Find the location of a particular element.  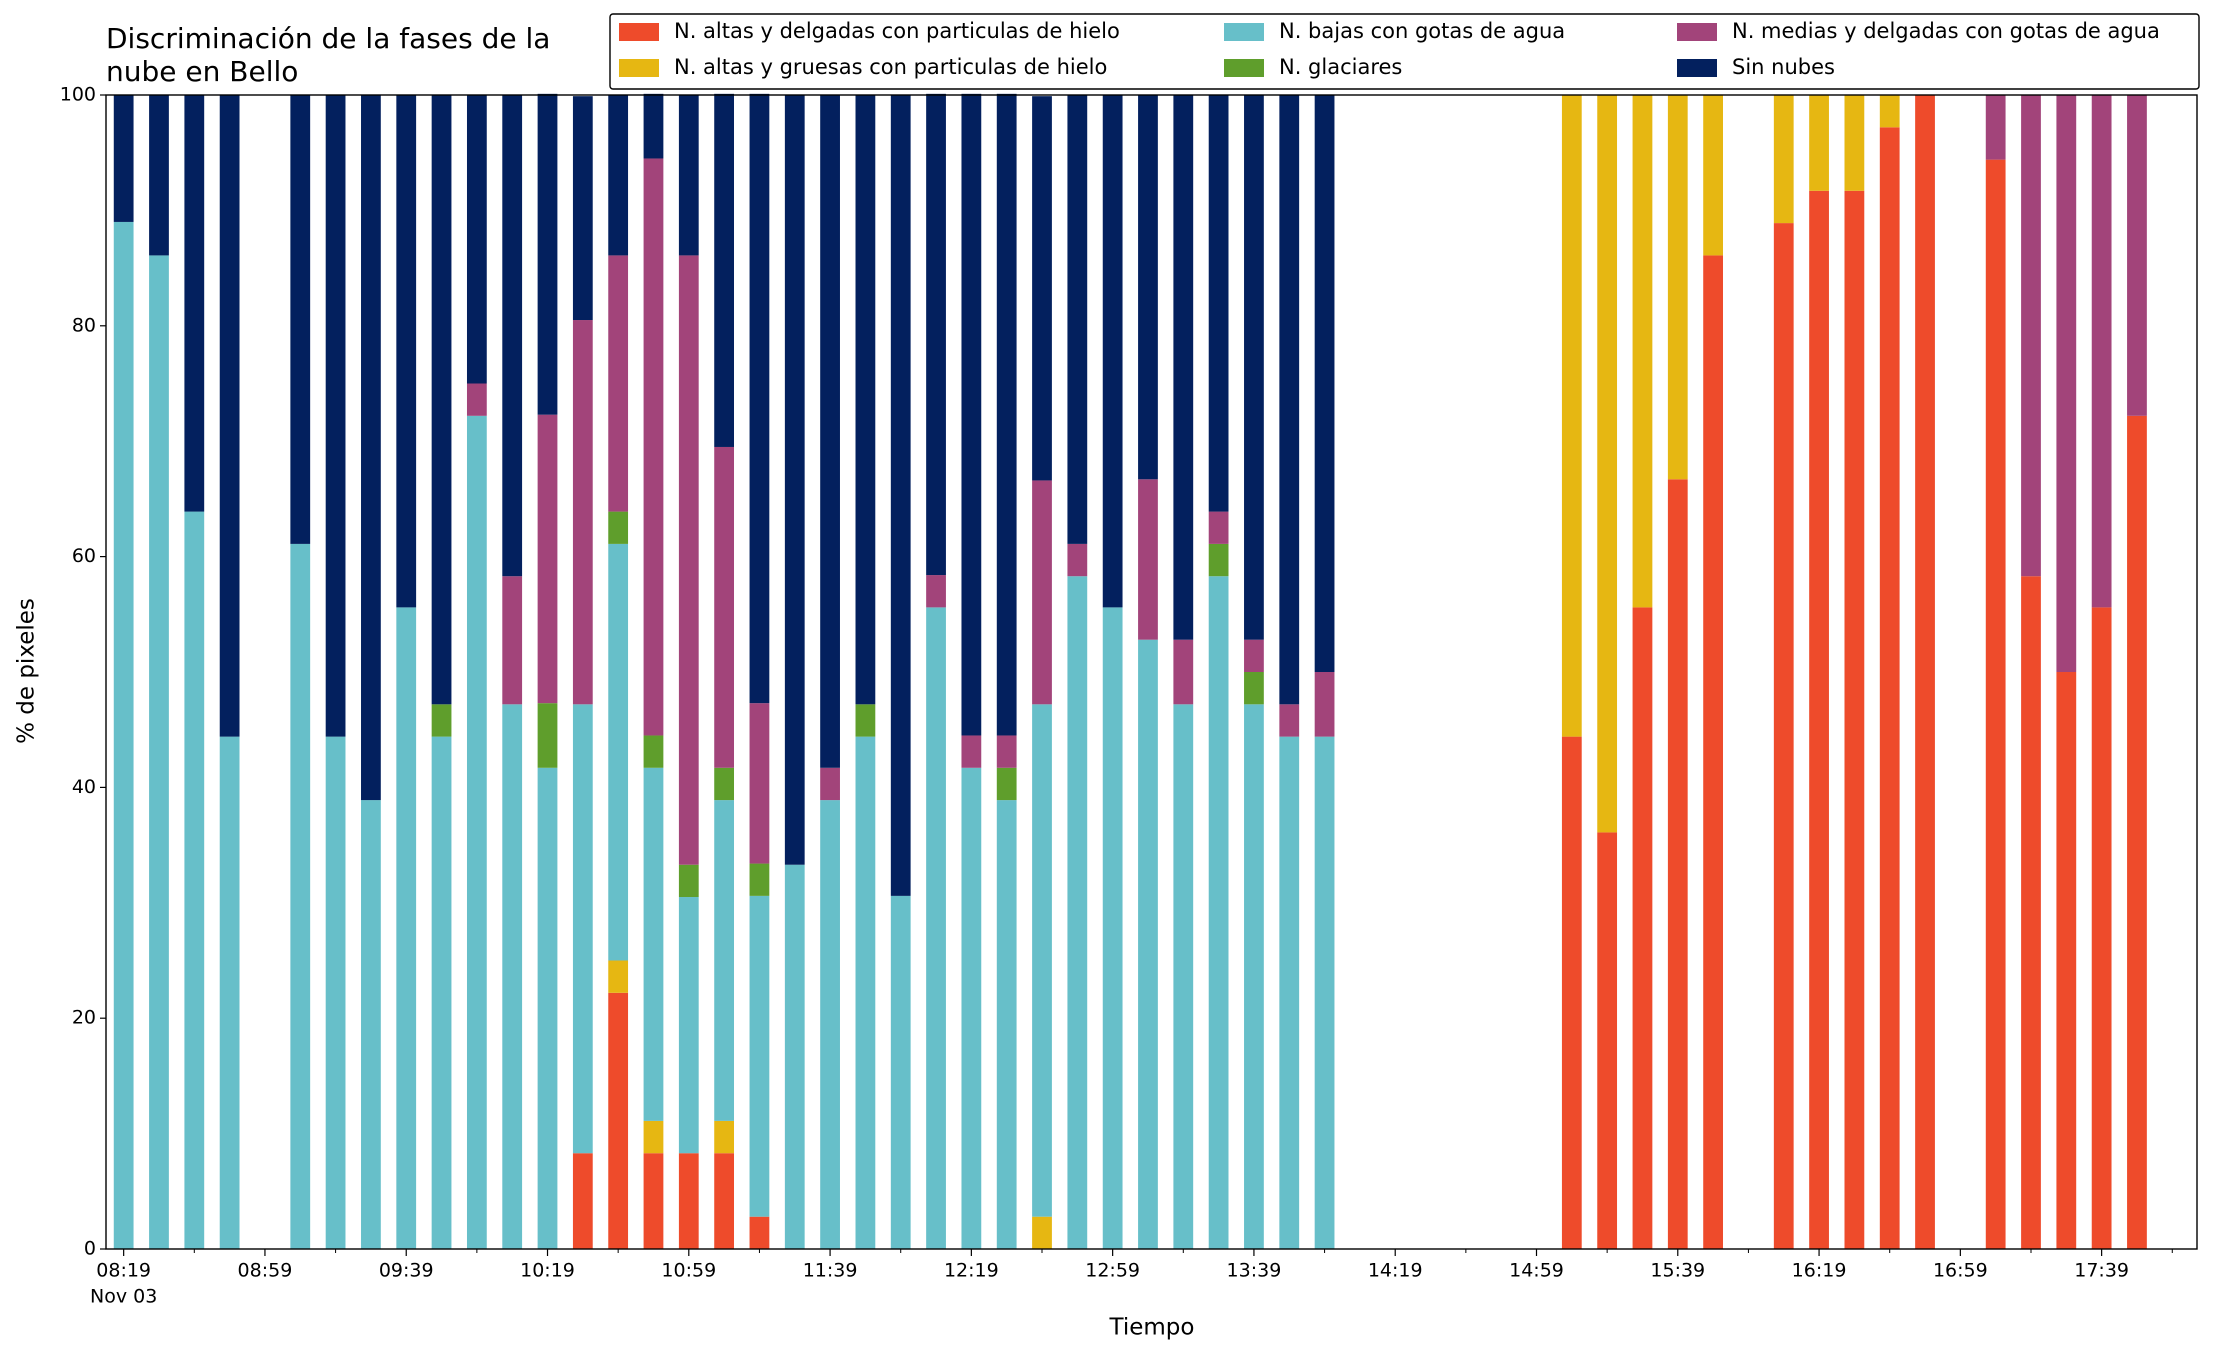

x-tick-label: 14:19 is located at coordinates (1395, 1271).